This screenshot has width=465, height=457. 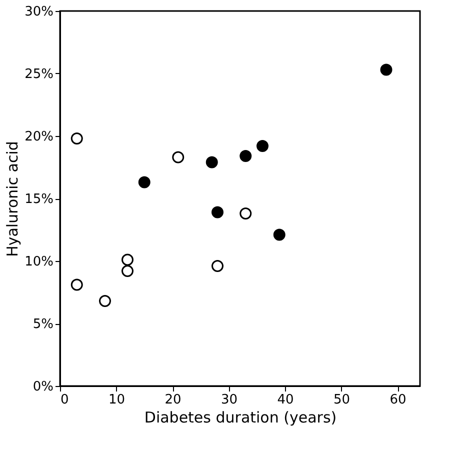 I want to click on x-axis-title: Diabetes duration (years), so click(x=240, y=417).